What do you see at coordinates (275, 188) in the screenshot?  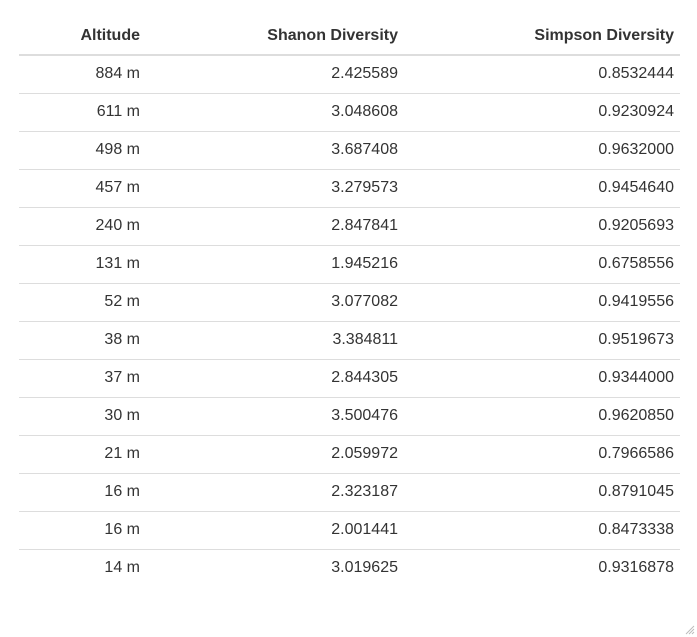 I see `cell-shannon-diversity: 3.279573` at bounding box center [275, 188].